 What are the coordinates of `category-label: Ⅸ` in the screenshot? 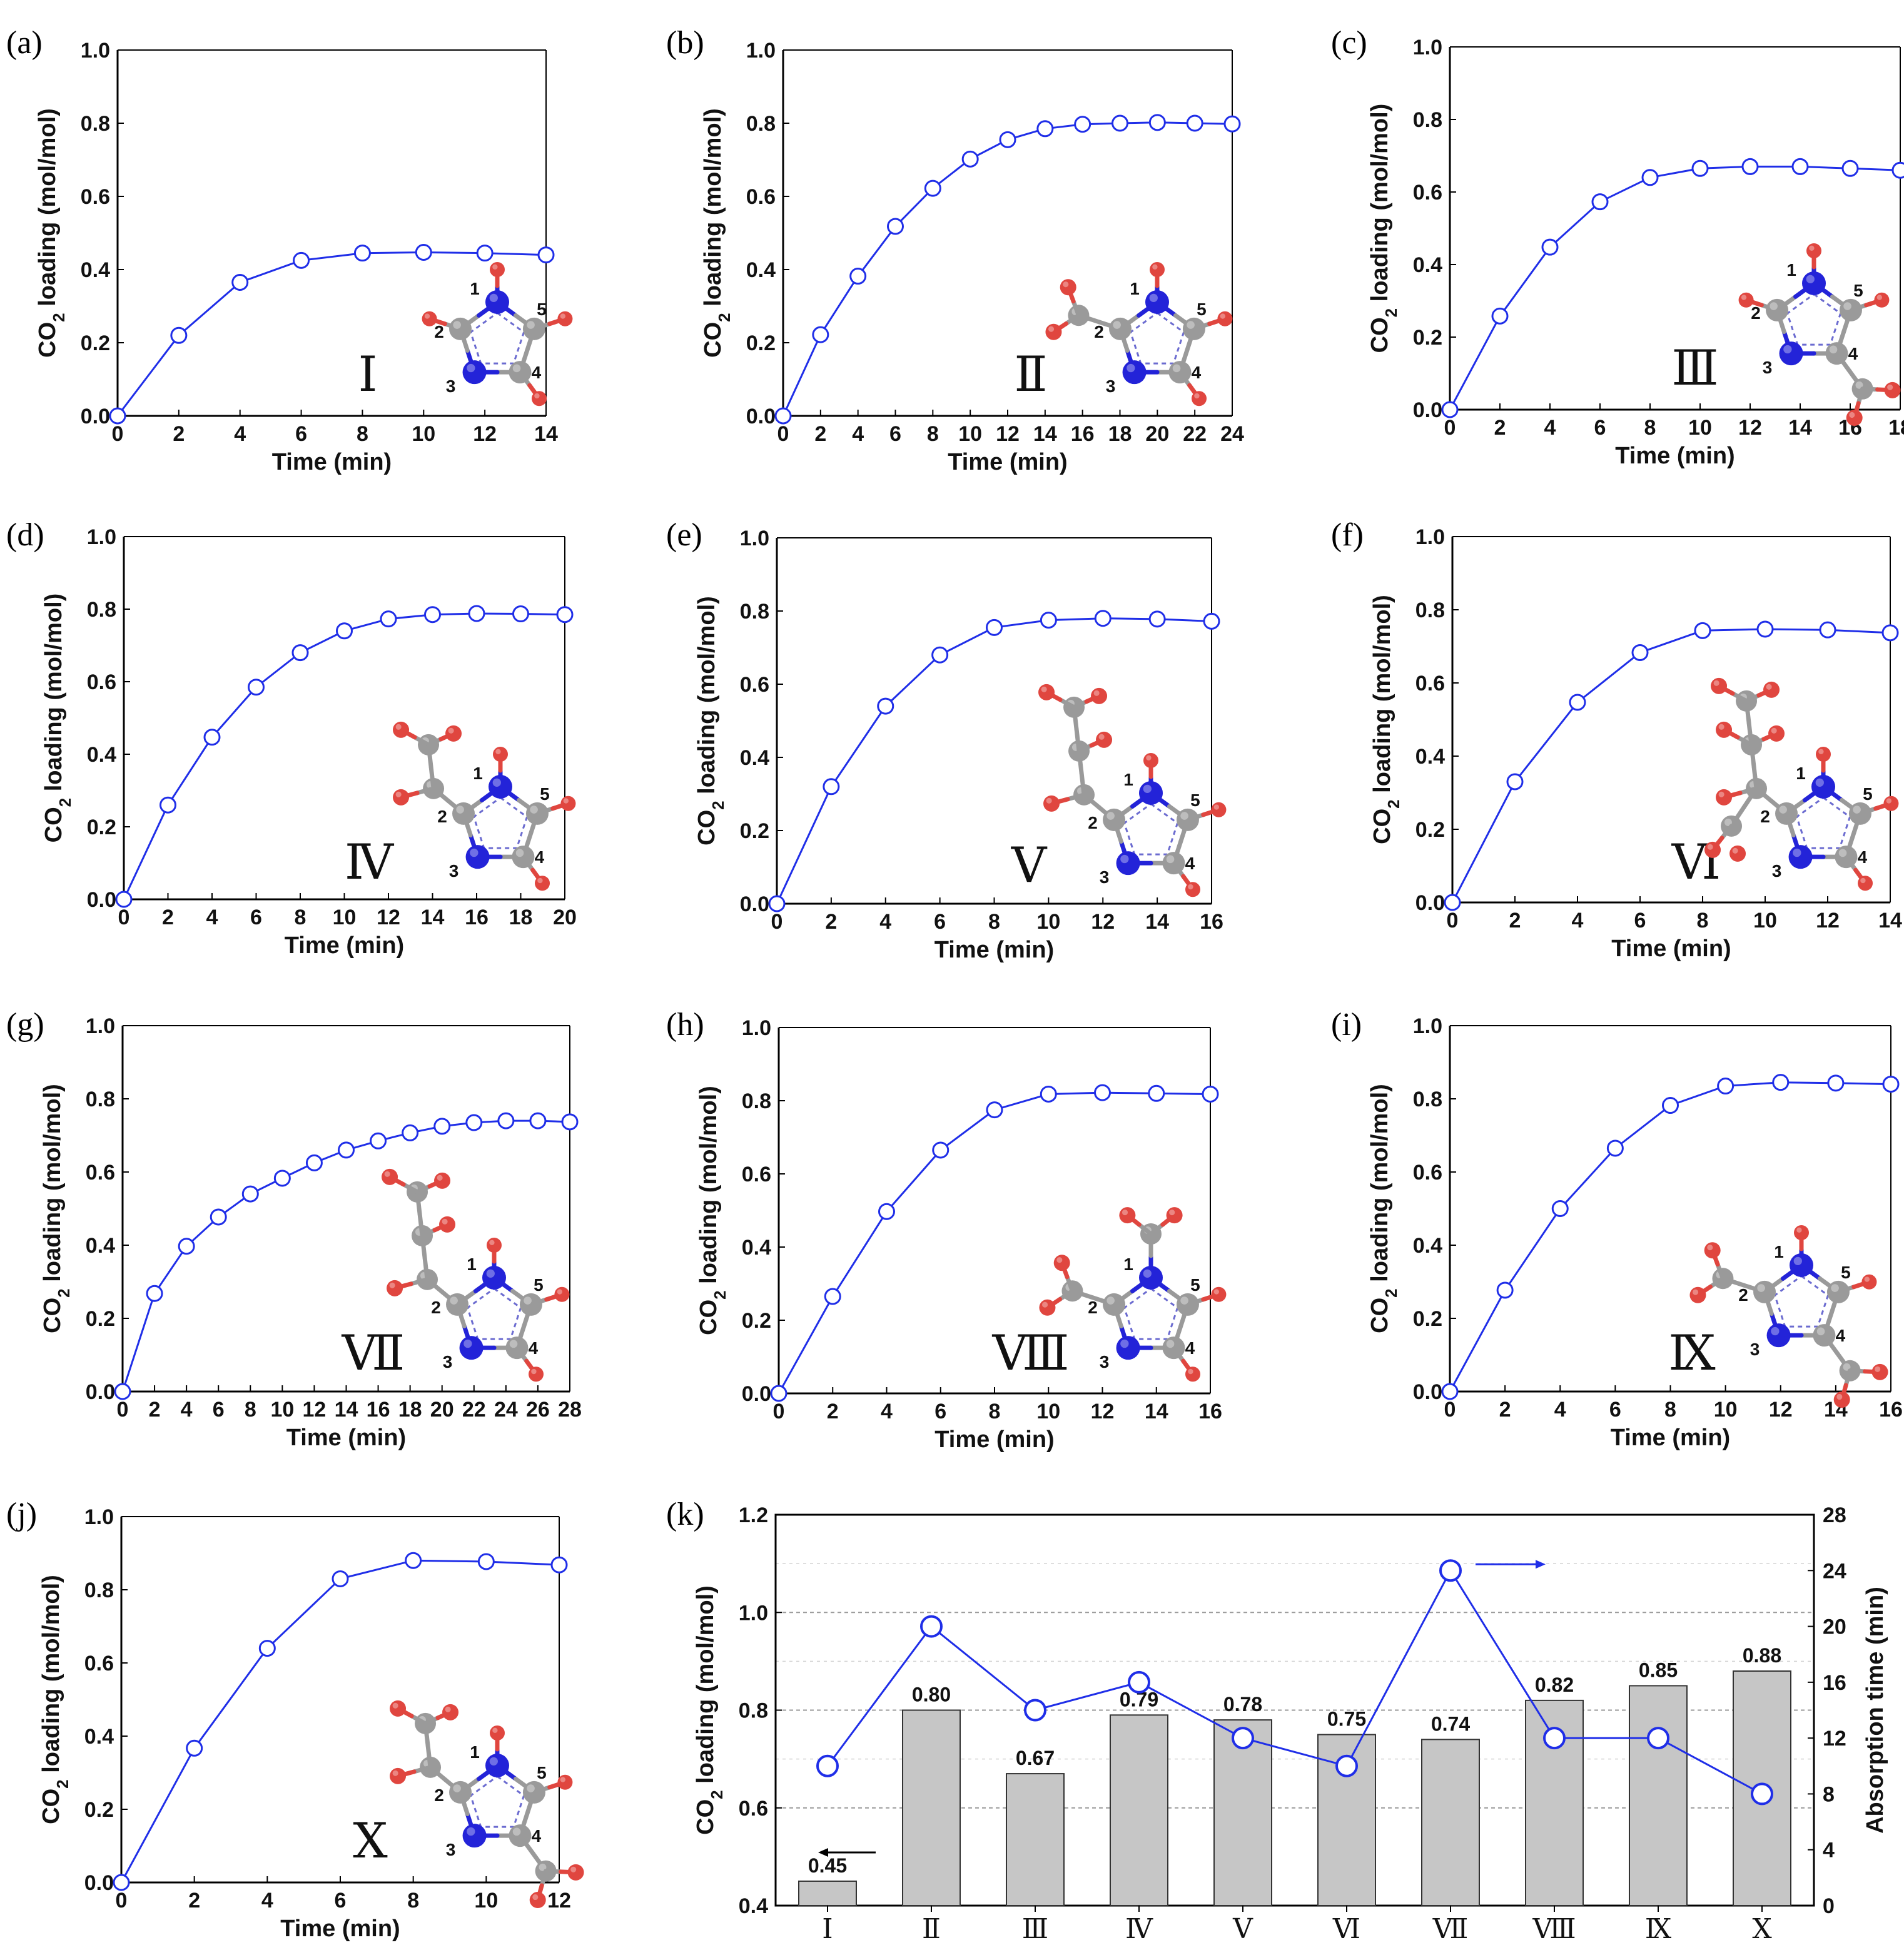 It's located at (1658, 1929).